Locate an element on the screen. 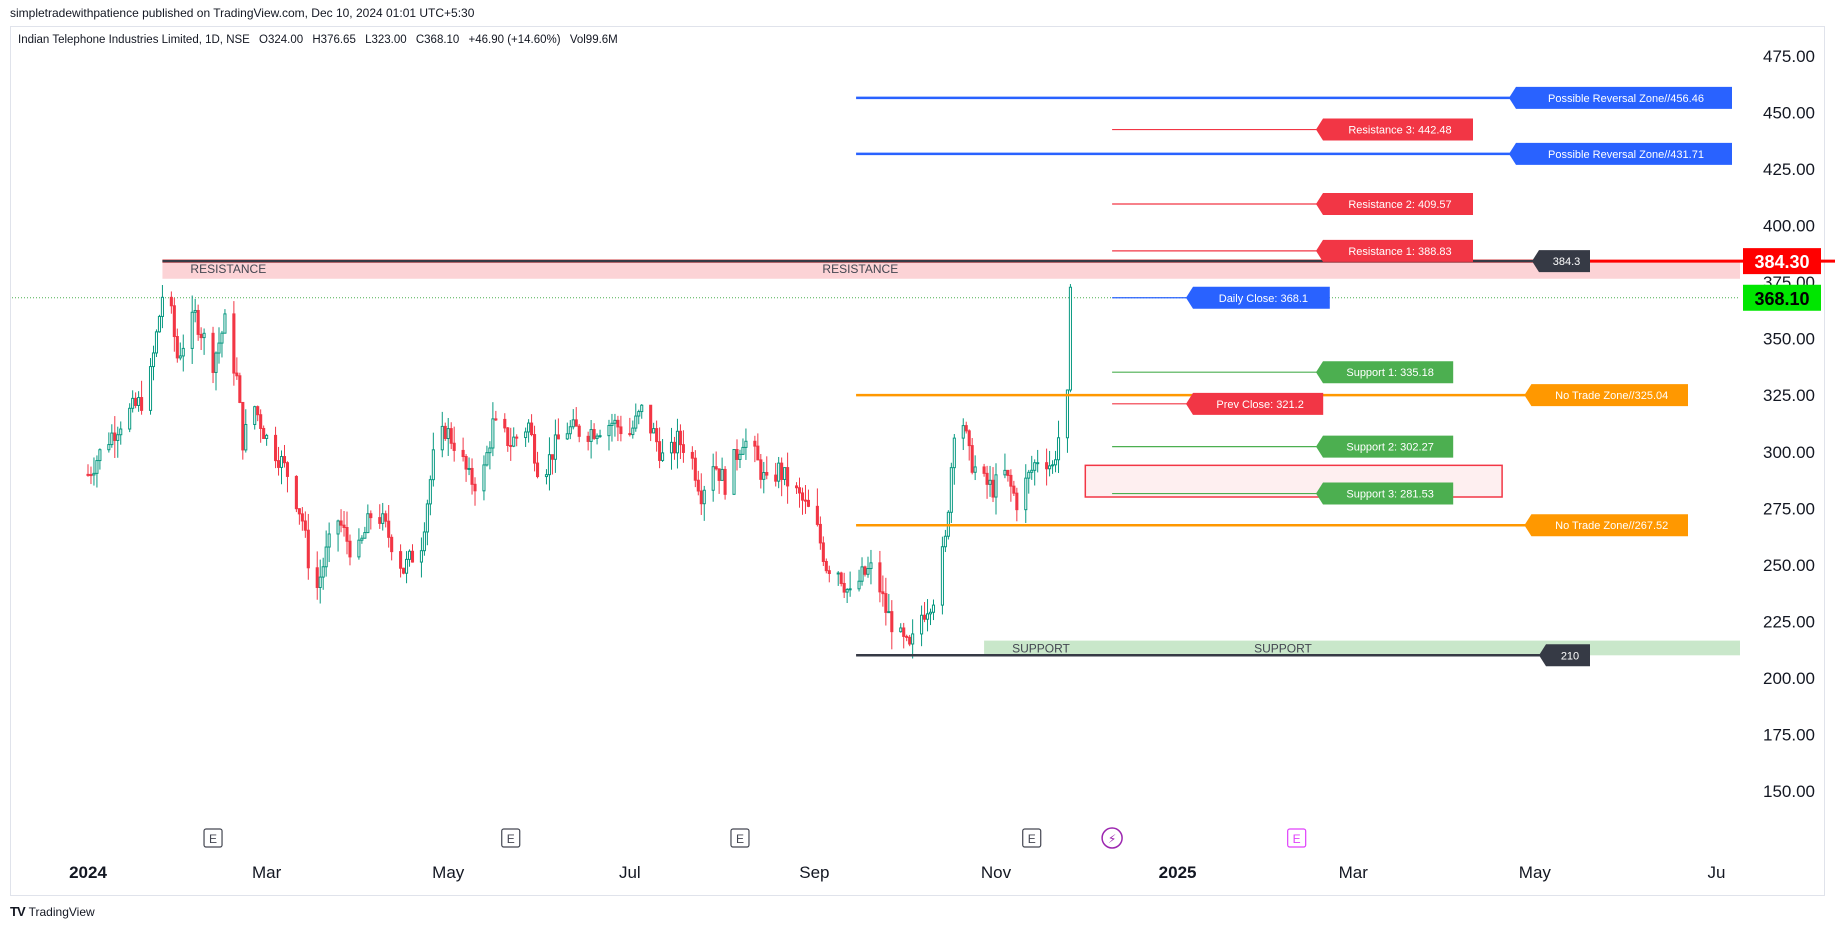  x-tick-label: Mar is located at coordinates (267, 872).